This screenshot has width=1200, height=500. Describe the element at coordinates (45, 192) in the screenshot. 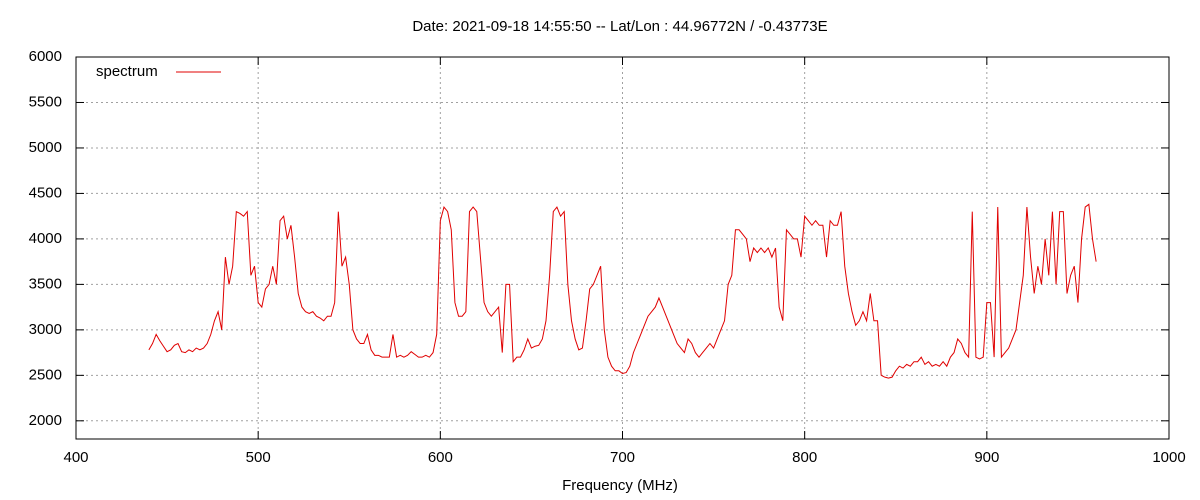

I see `y-tick-label: 4500` at that location.